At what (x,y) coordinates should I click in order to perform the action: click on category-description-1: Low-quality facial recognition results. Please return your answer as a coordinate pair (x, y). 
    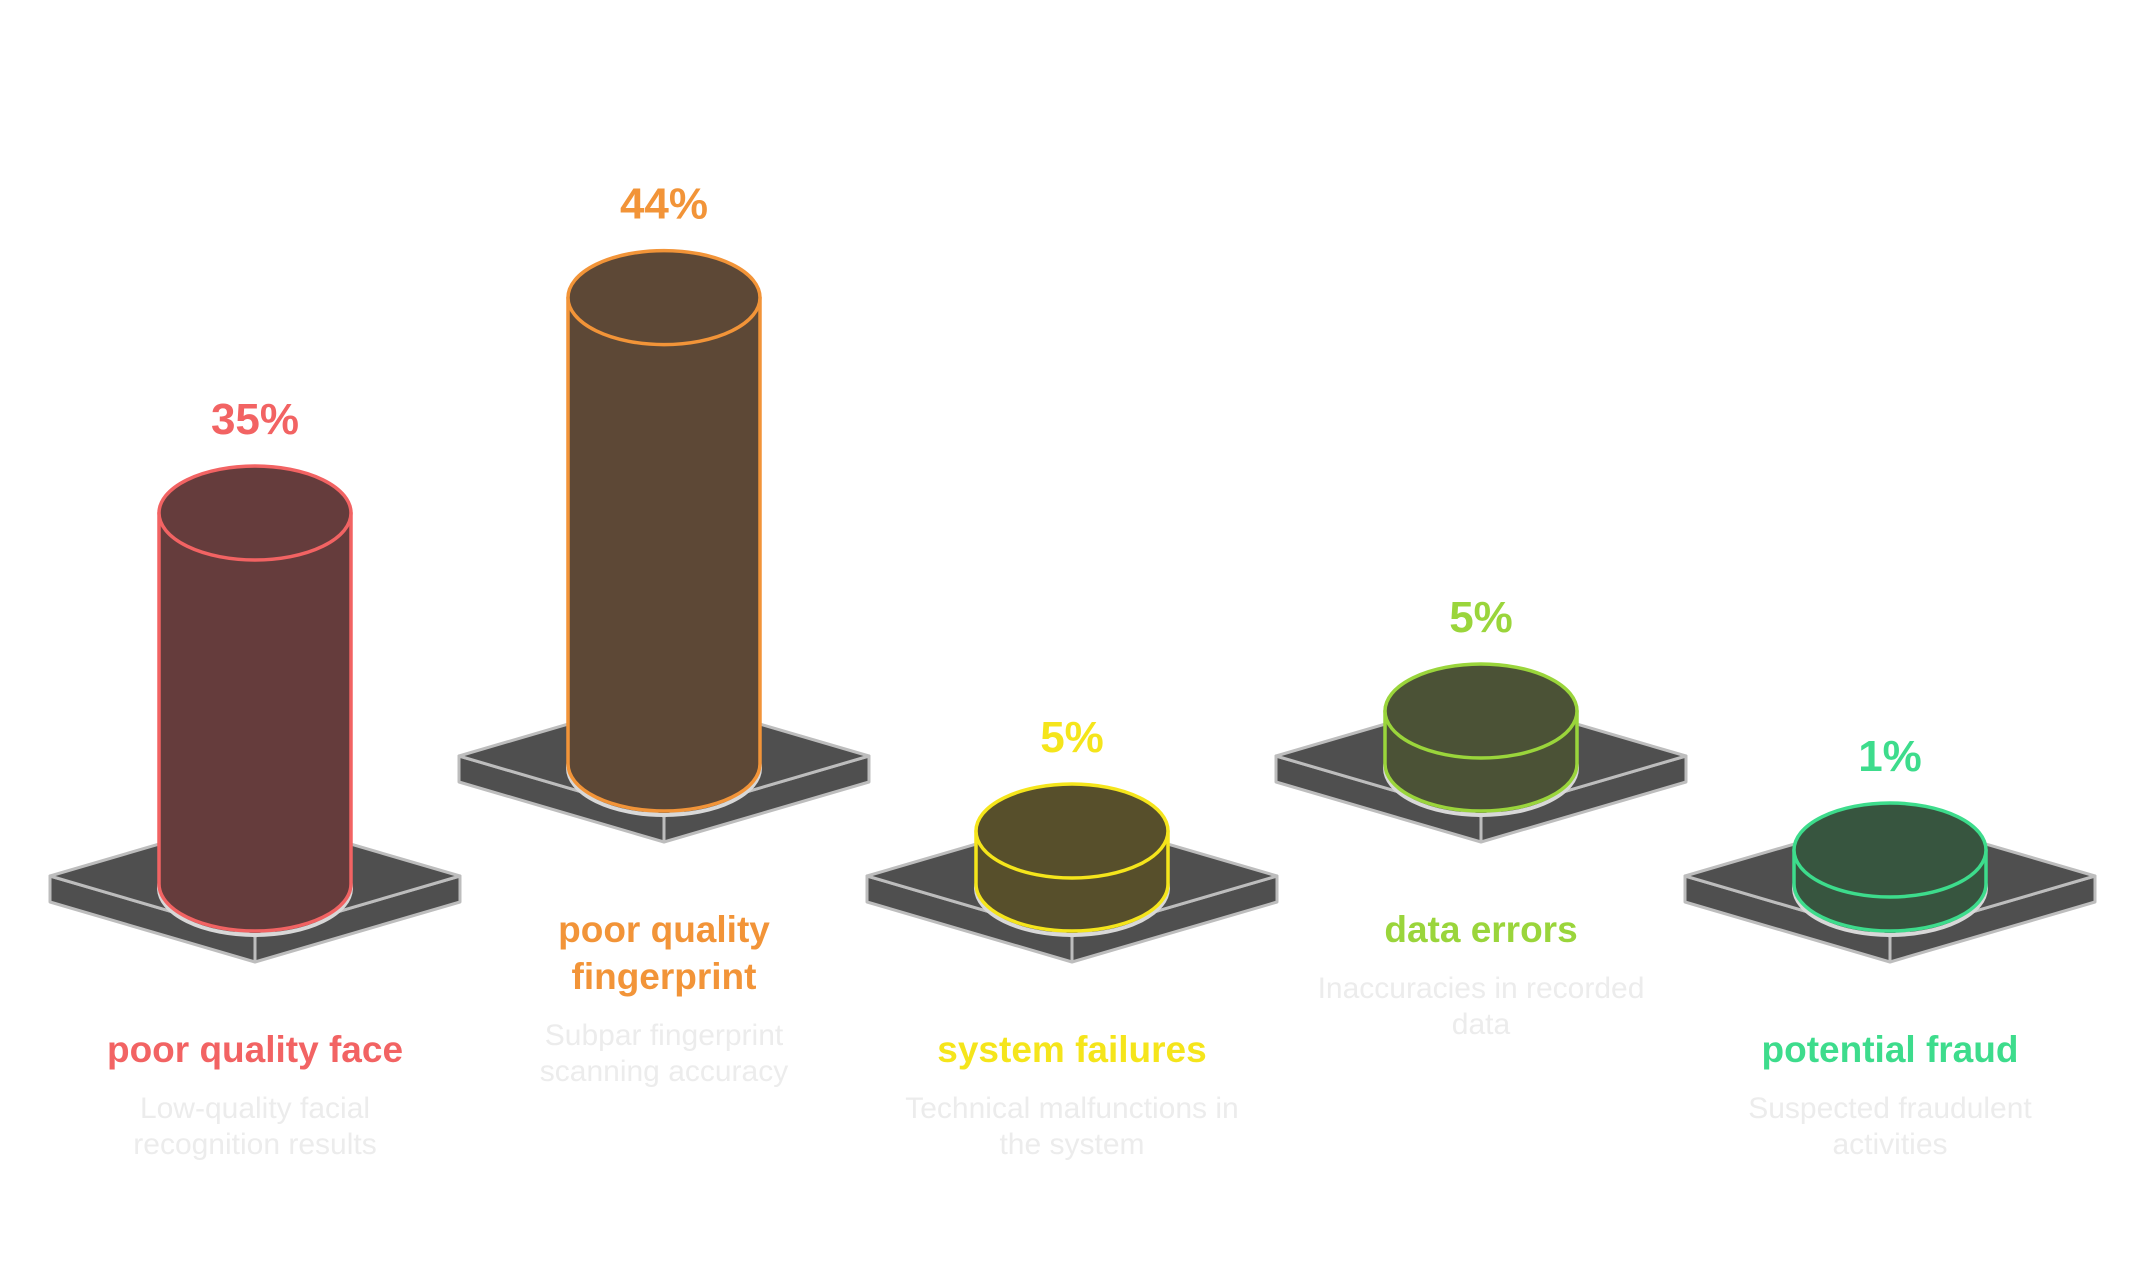
    Looking at the image, I should click on (255, 1126).